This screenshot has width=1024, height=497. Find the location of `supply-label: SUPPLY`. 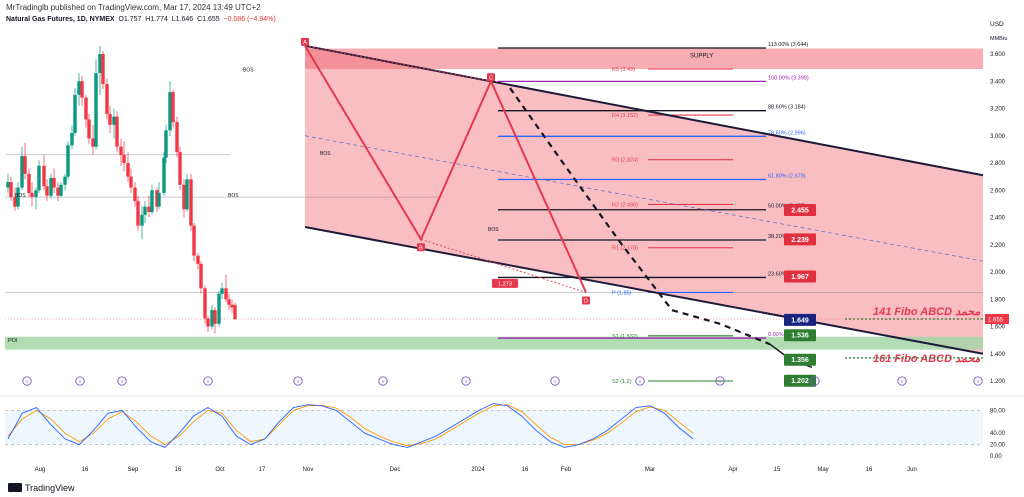

supply-label: SUPPLY is located at coordinates (701, 56).